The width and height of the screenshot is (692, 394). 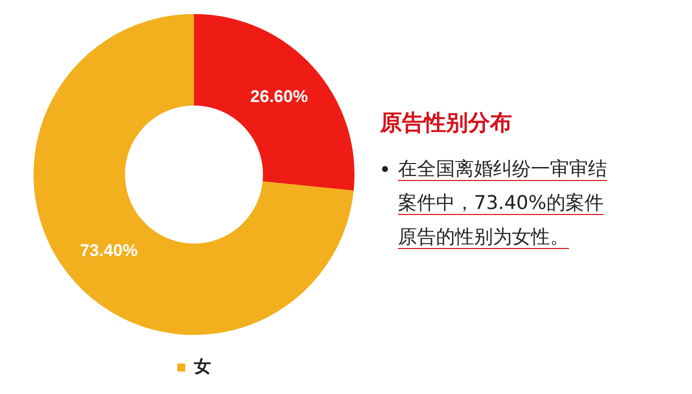 What do you see at coordinates (446, 124) in the screenshot?
I see `text: 原告性别分布` at bounding box center [446, 124].